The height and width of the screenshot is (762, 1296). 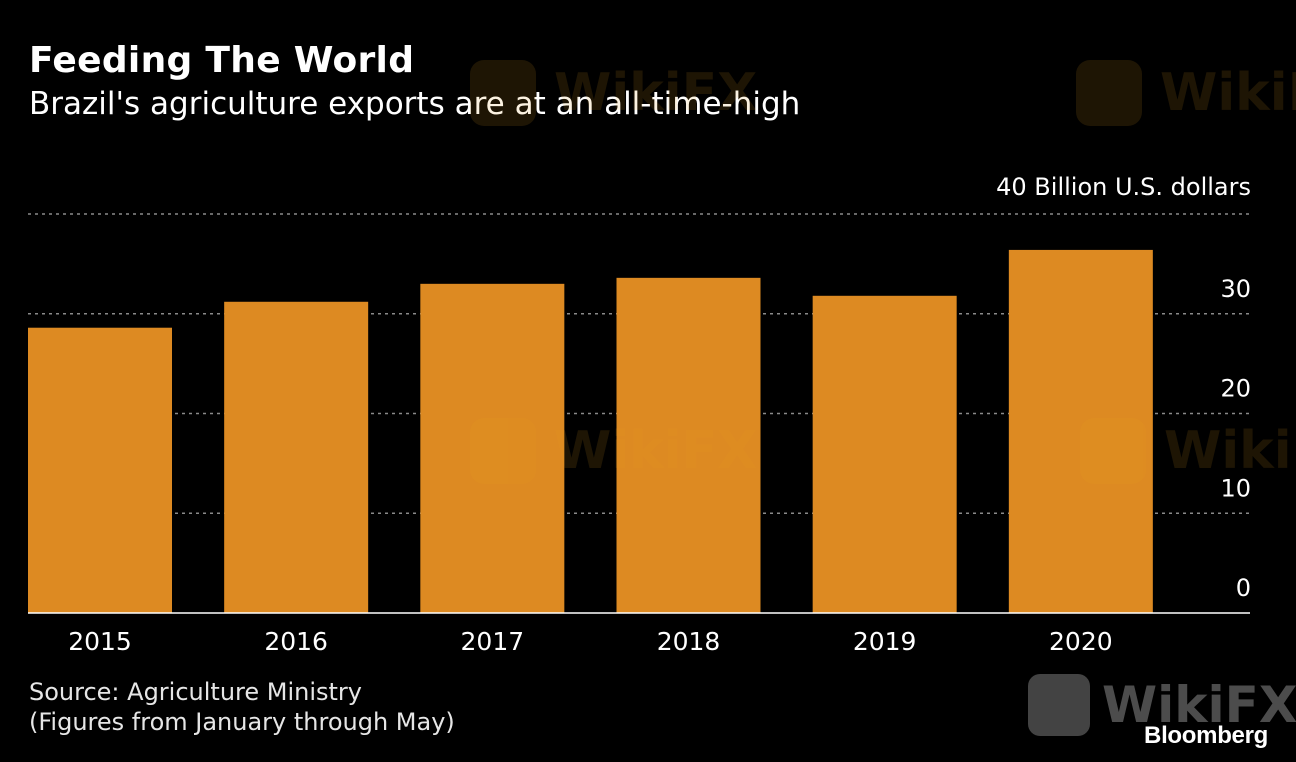 What do you see at coordinates (1235, 289) in the screenshot?
I see `y-tick-label: 30` at bounding box center [1235, 289].